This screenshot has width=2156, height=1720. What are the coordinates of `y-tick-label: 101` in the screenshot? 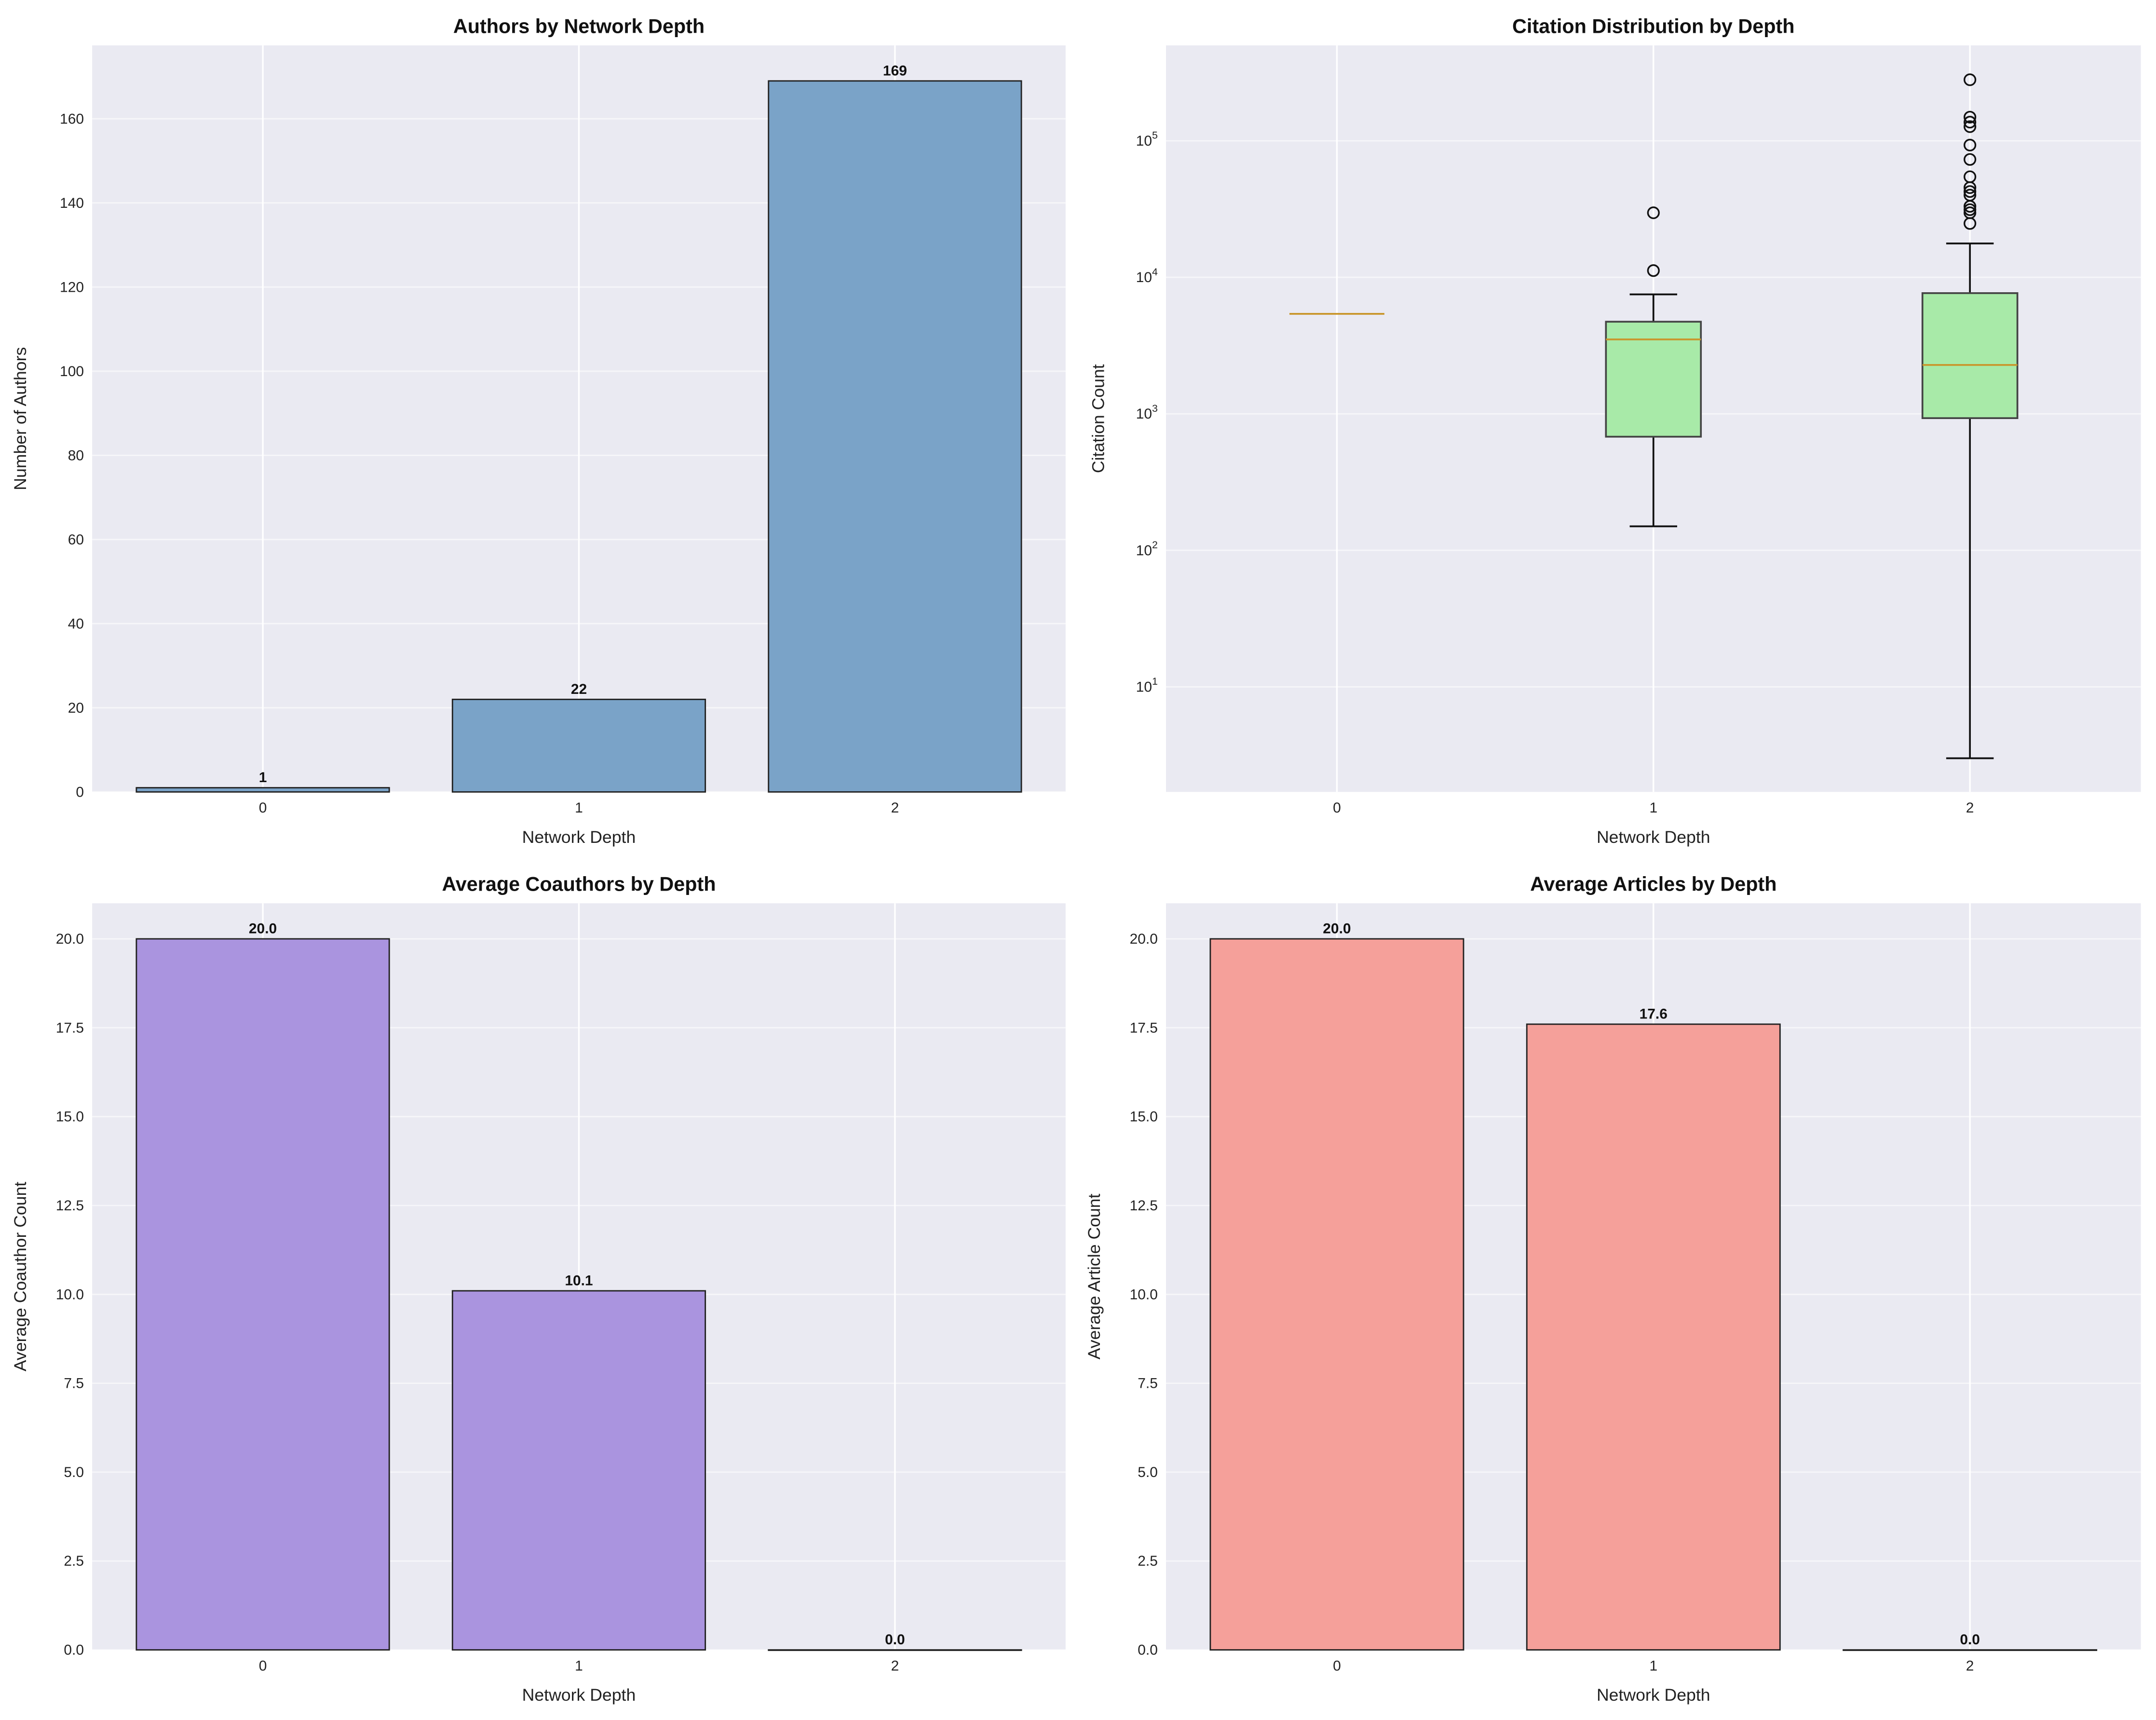 It's located at (1147, 685).